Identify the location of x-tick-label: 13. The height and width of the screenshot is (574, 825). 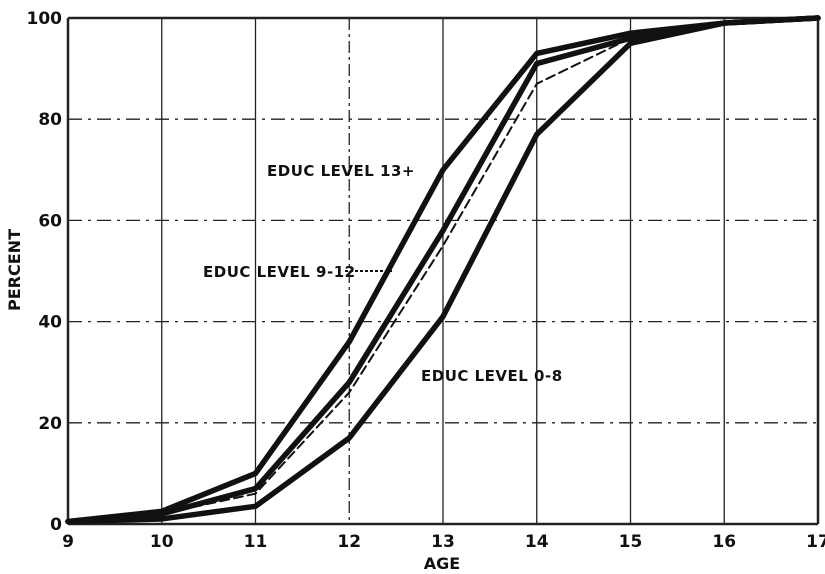
(443, 542).